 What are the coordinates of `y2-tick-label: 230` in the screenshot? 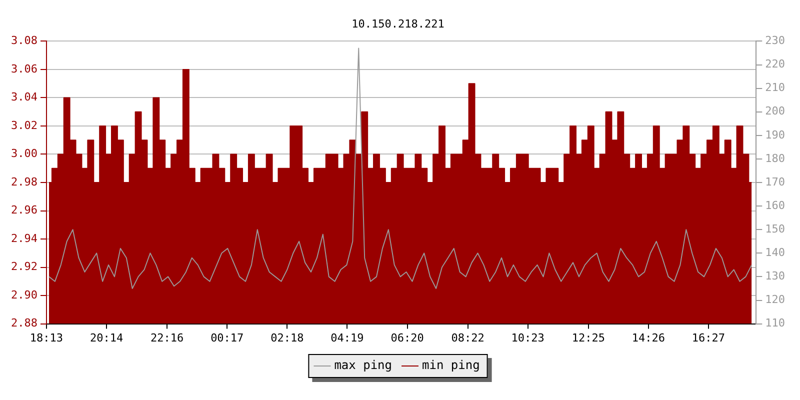 It's located at (775, 41).